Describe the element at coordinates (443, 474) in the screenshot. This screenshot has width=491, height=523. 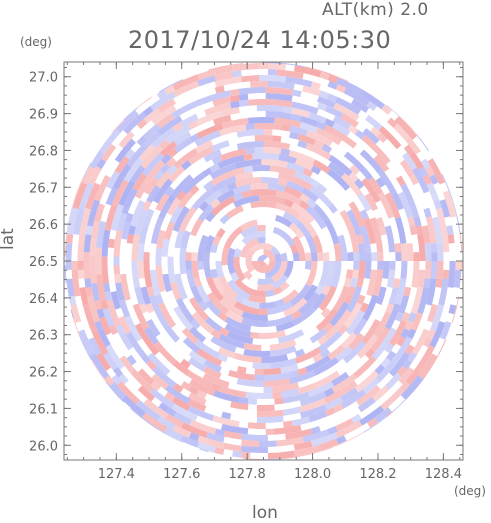
I see `x-tick-label: 128.4` at that location.